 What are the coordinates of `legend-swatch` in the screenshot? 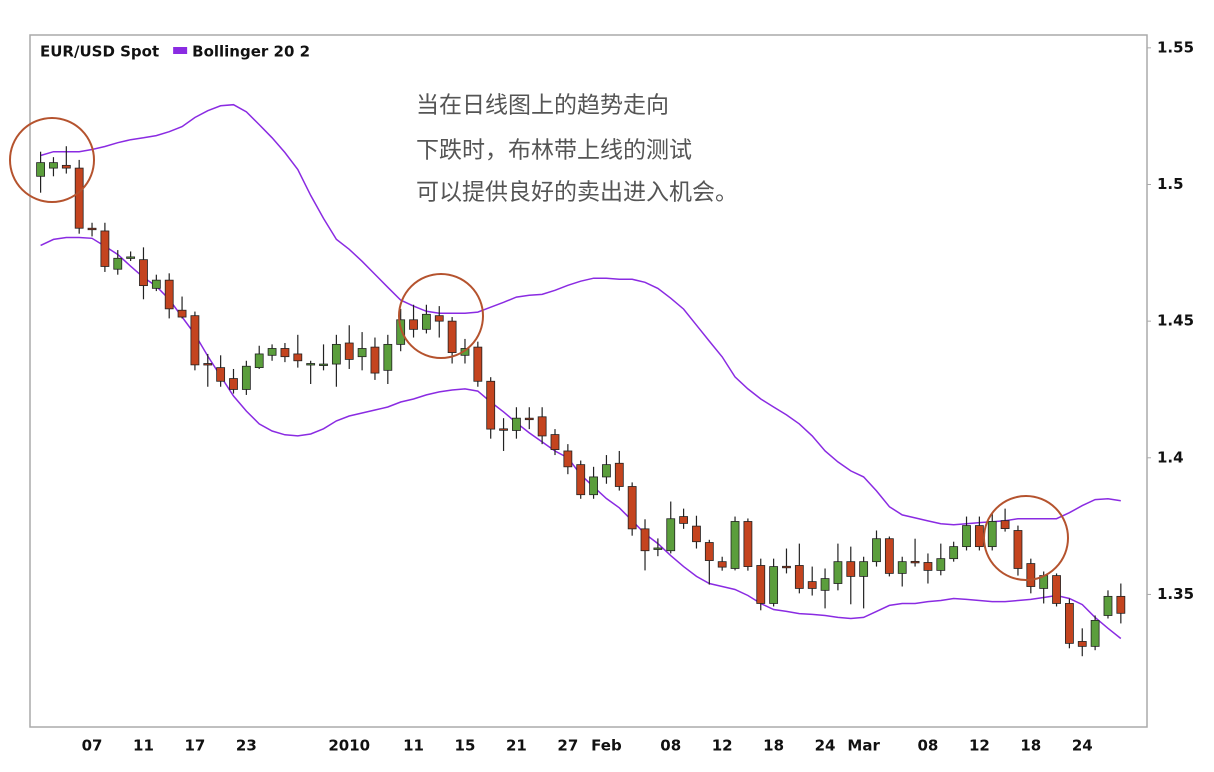 It's located at (180, 50).